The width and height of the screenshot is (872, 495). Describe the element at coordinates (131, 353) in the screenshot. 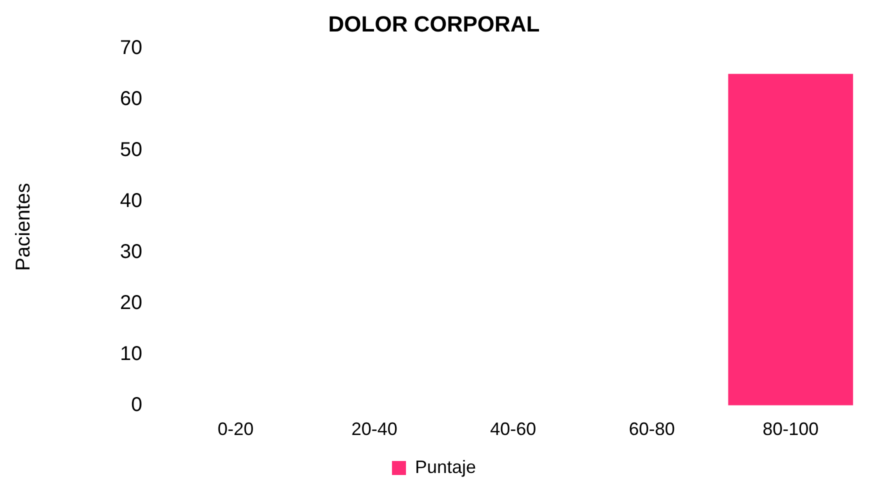

I see `y-tick-label: 10` at that location.